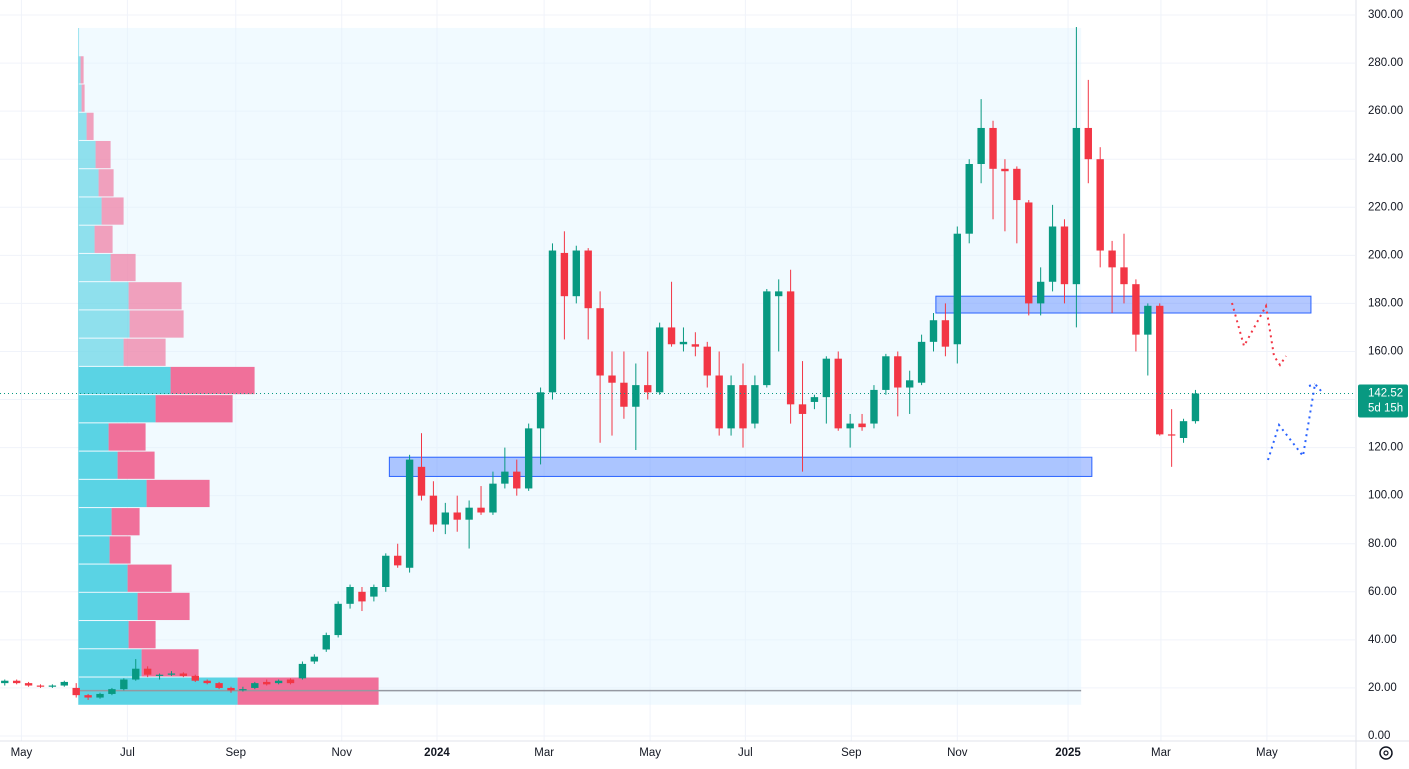 Image resolution: width=1409 pixels, height=769 pixels. Describe the element at coordinates (342, 753) in the screenshot. I see `x-tick-label: Nov` at that location.